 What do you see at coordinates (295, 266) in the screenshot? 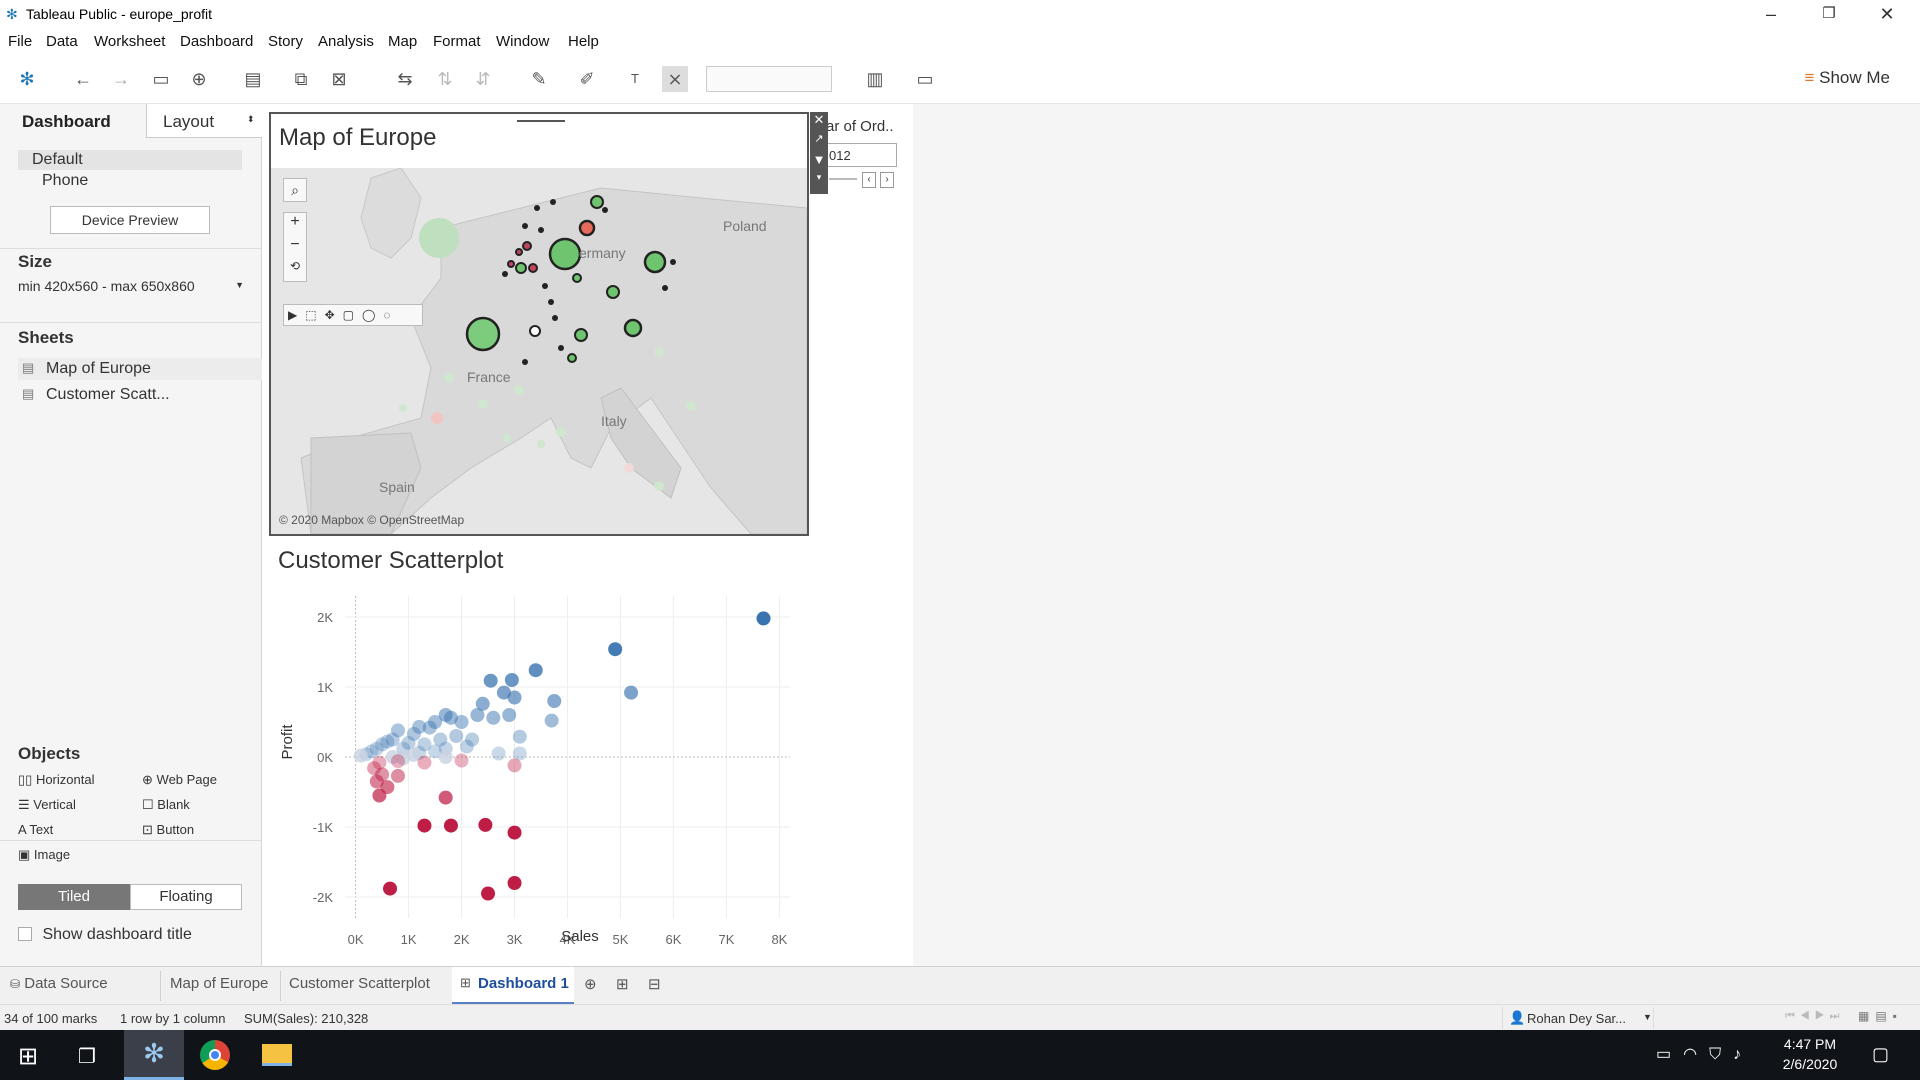
I see `reset-map-icon: ⟲` at bounding box center [295, 266].